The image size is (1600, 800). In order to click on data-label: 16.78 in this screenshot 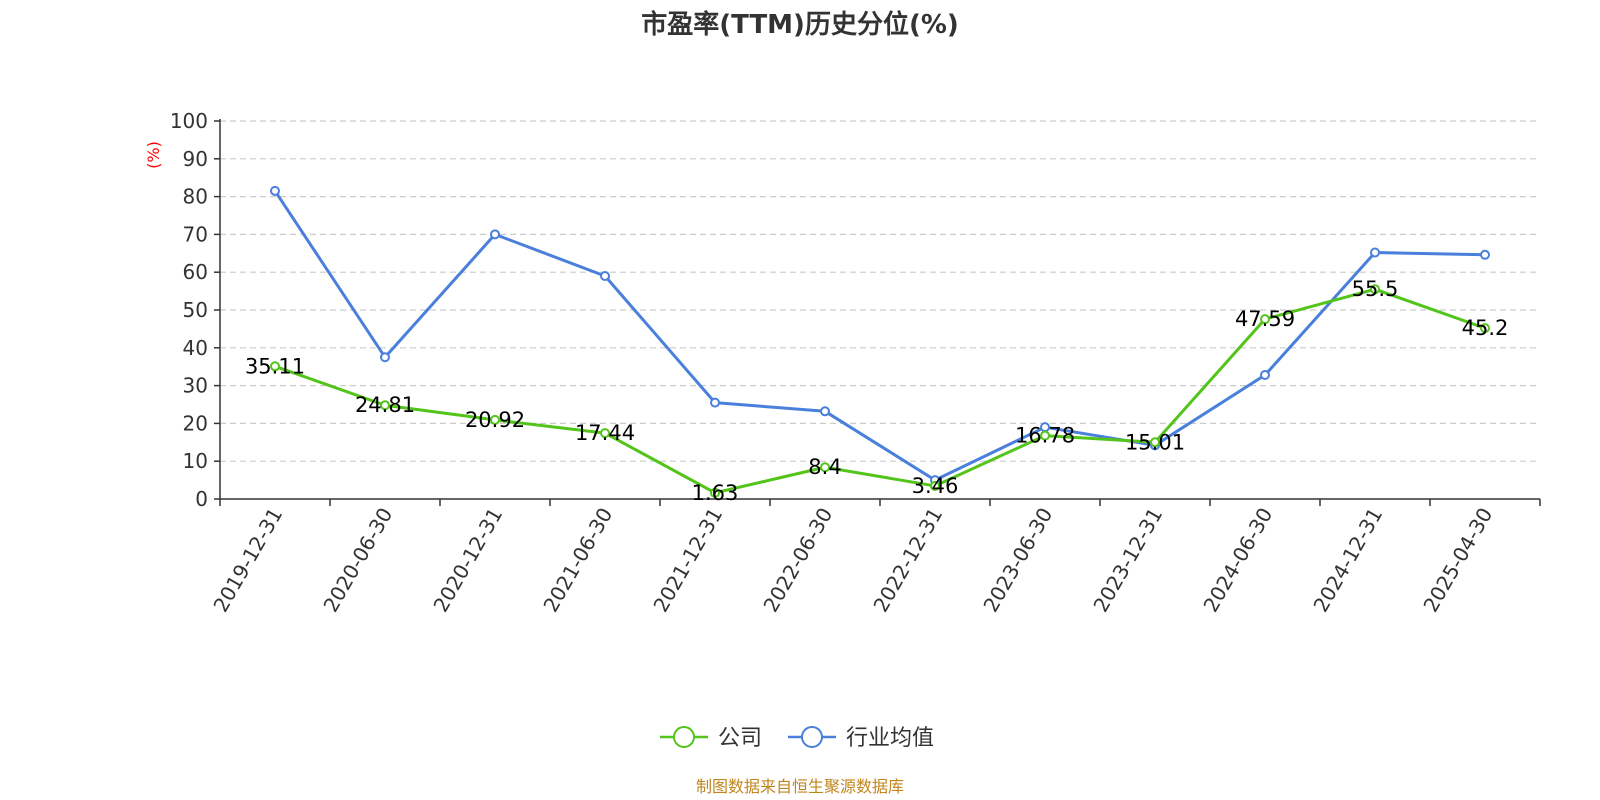, I will do `click(1045, 436)`.